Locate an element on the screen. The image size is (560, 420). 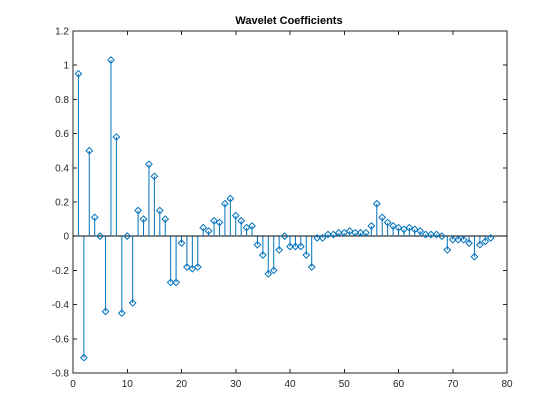
y-tick-label: 0.6 is located at coordinates (62, 134).